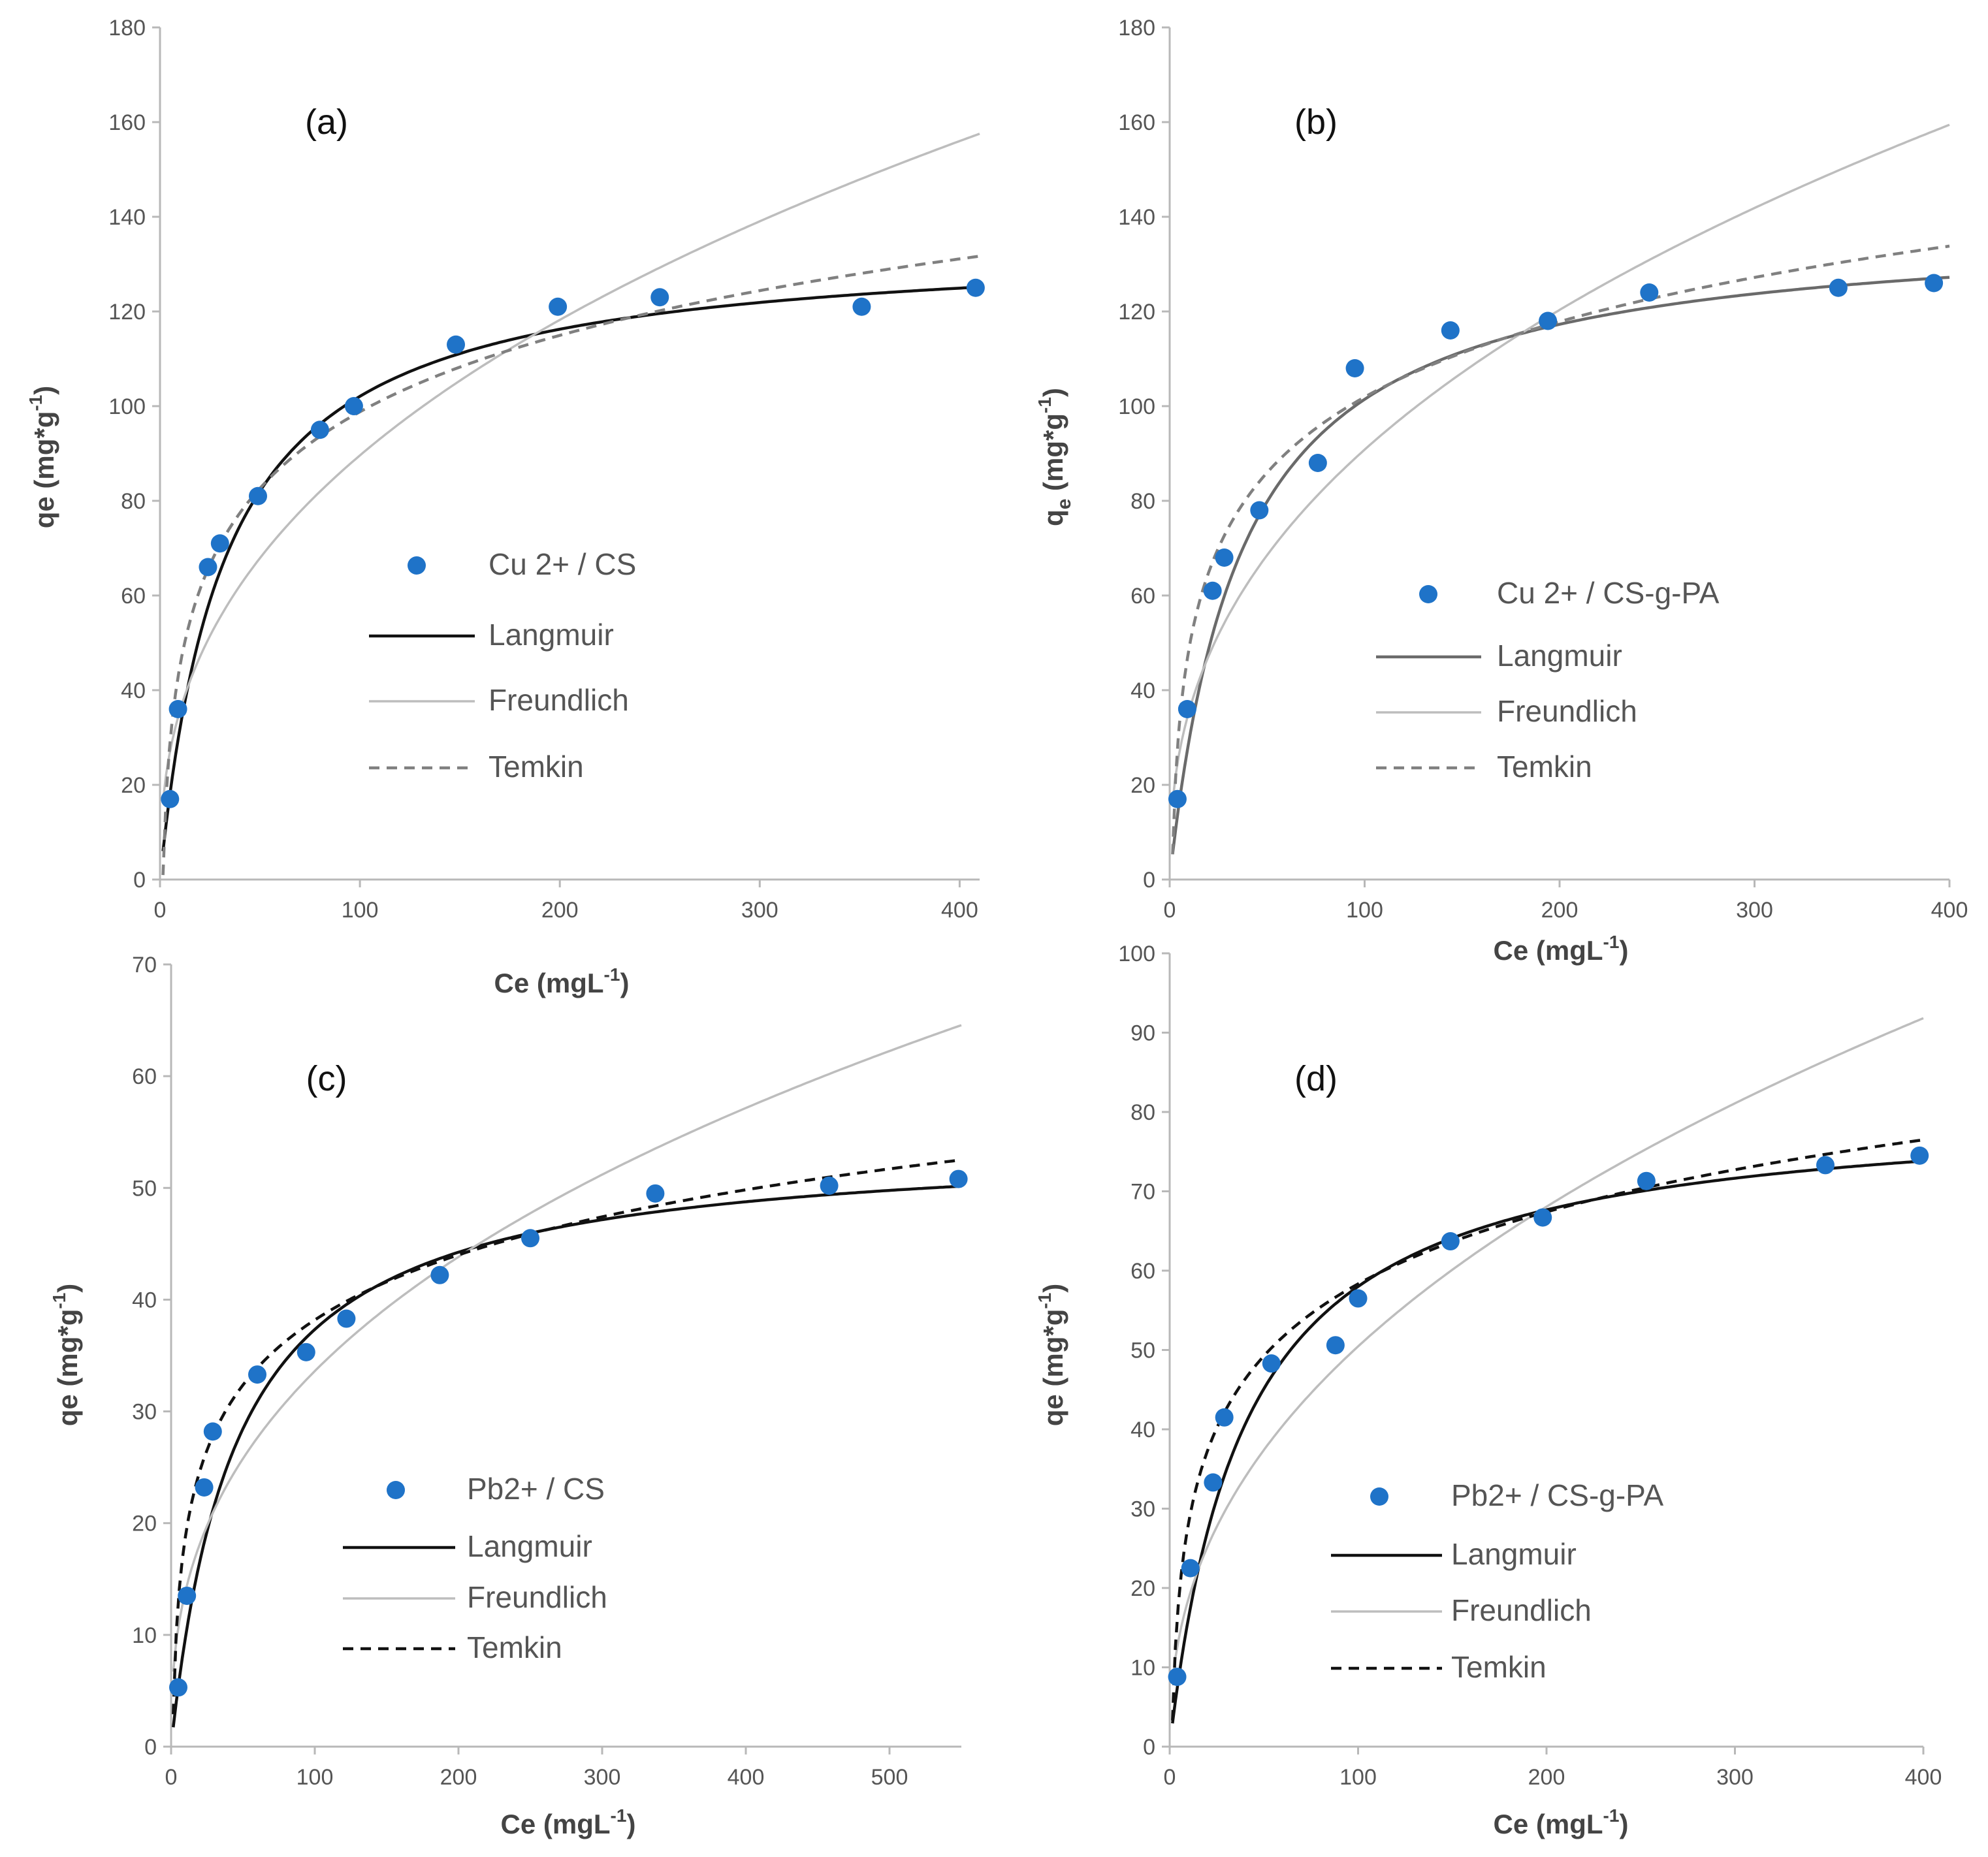 This screenshot has height=1857, width=1988. Describe the element at coordinates (1316, 1078) in the screenshot. I see `panel-label: (d)` at that location.